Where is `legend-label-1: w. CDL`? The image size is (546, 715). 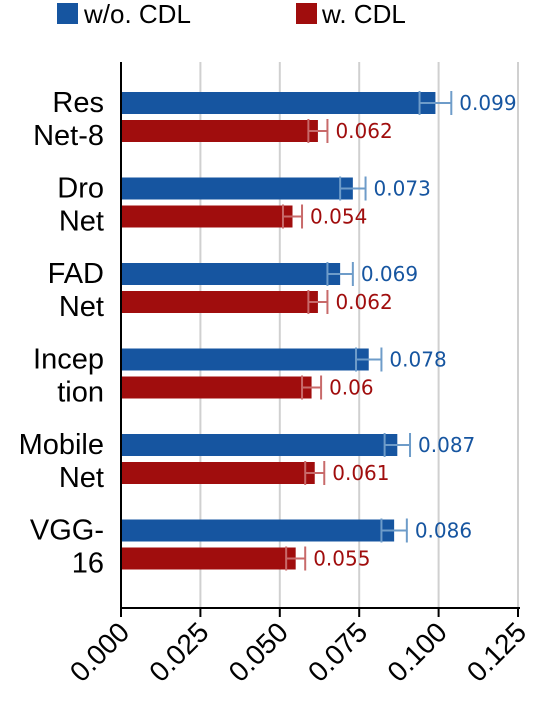 legend-label-1: w. CDL is located at coordinates (363, 14).